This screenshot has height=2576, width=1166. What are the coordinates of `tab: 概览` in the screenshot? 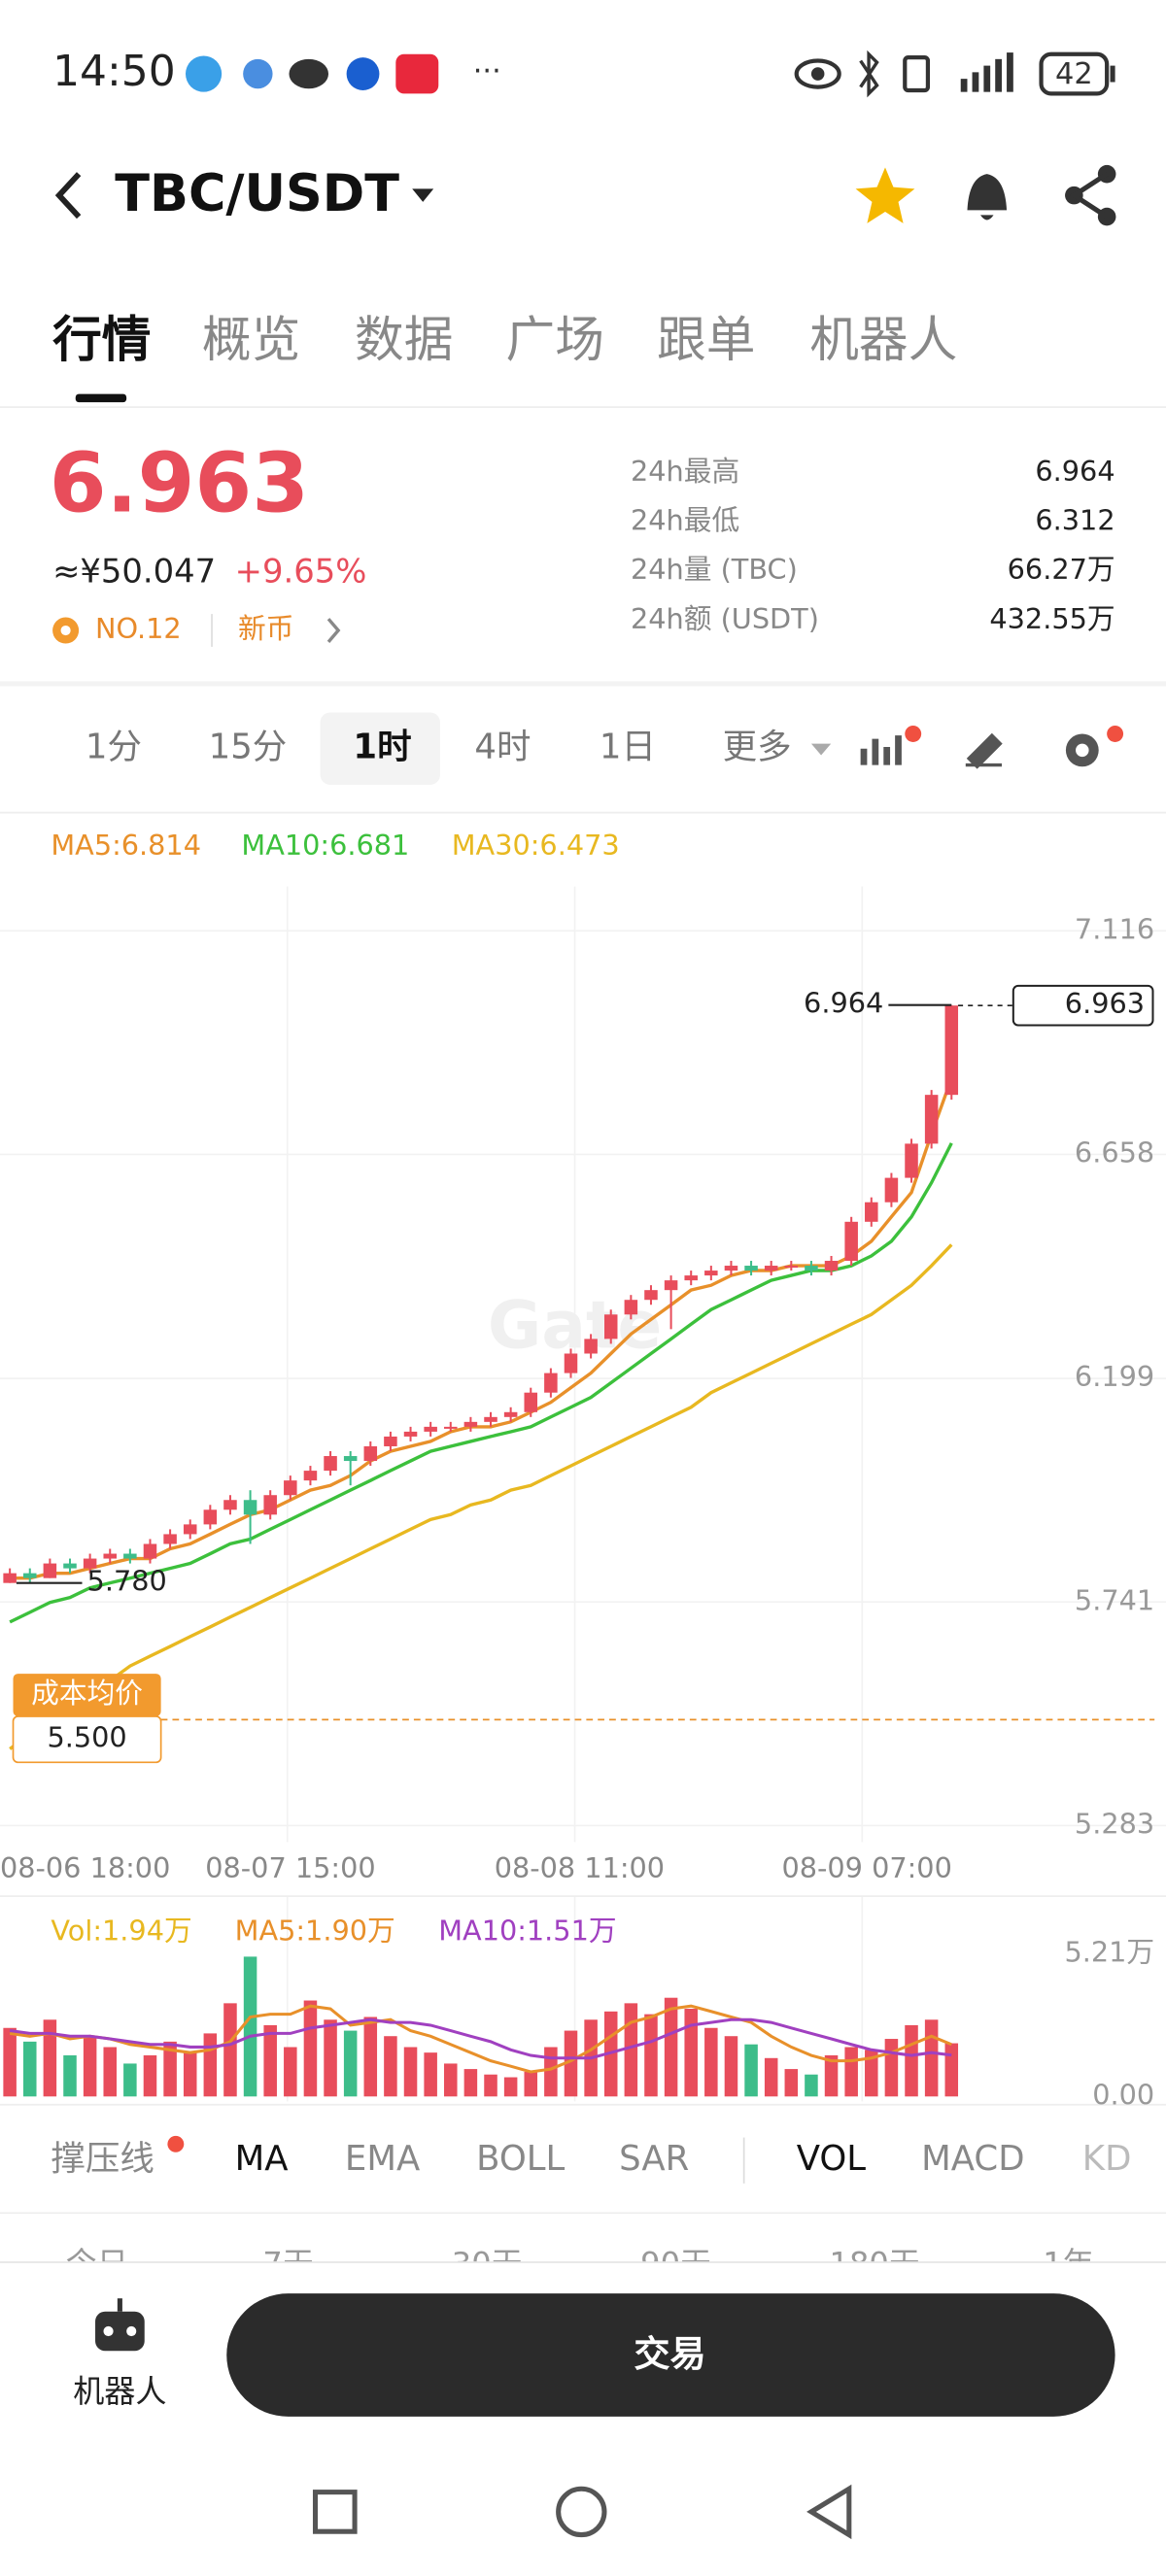 It's located at (251, 339).